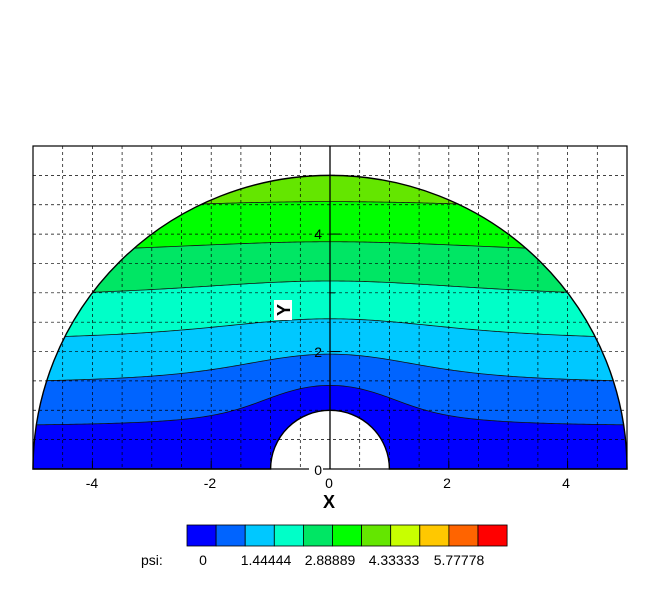 Image resolution: width=662 pixels, height=589 pixels. Describe the element at coordinates (210, 483) in the screenshot. I see `x-tick-label: -2` at that location.